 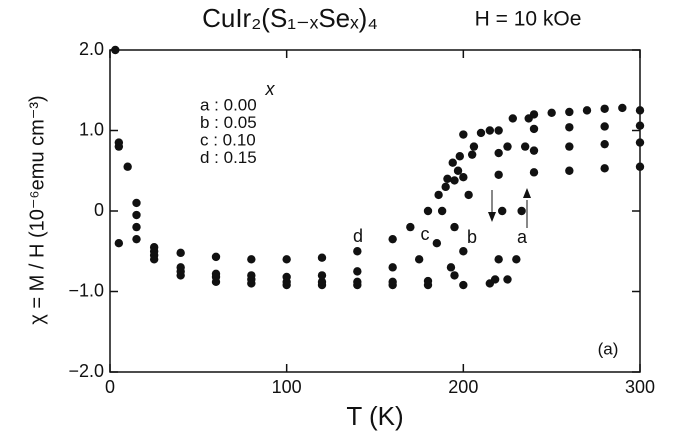 What do you see at coordinates (374, 416) in the screenshot?
I see `x-axis-label: T (K)` at bounding box center [374, 416].